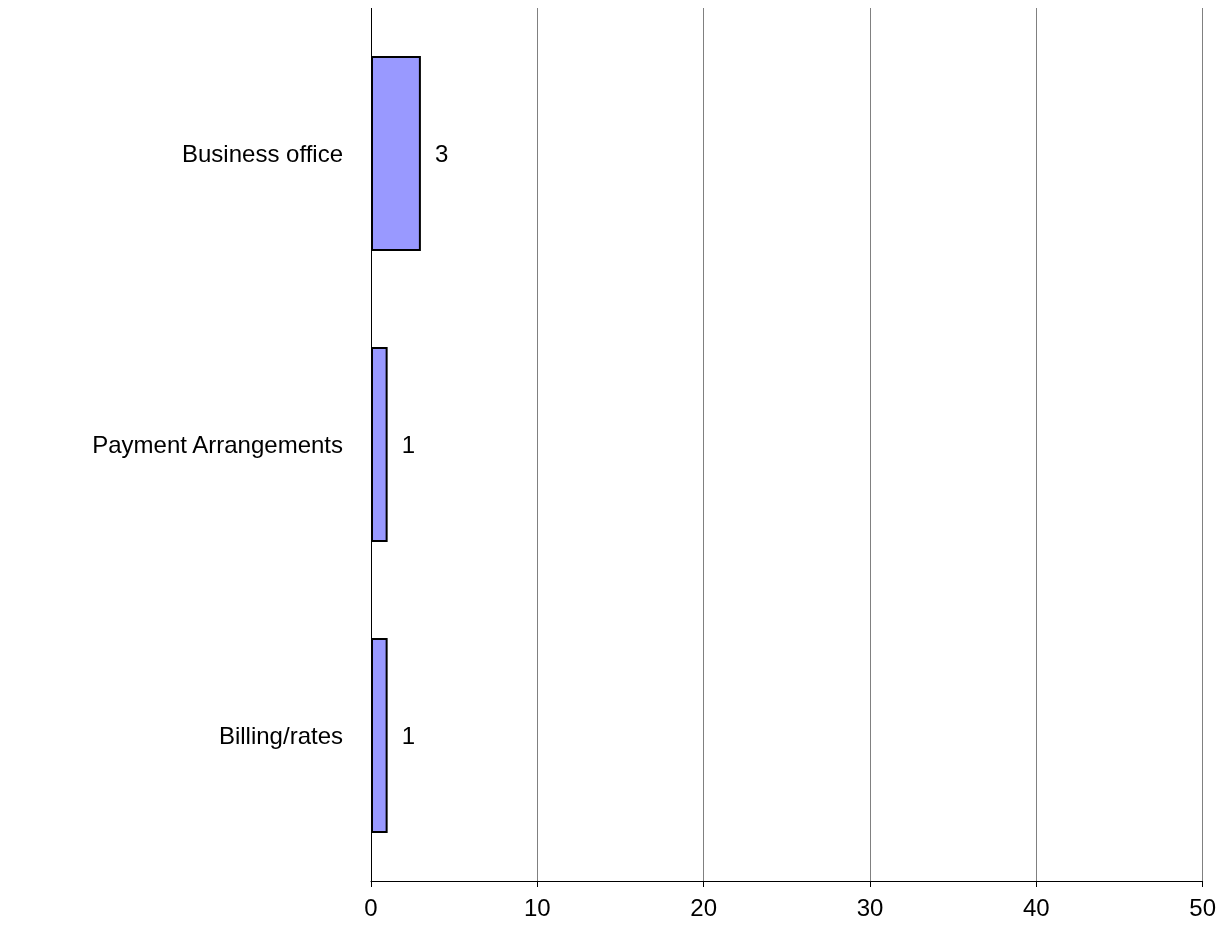 The image size is (1227, 939). I want to click on y-tick-label: Billing/rates, so click(280, 735).